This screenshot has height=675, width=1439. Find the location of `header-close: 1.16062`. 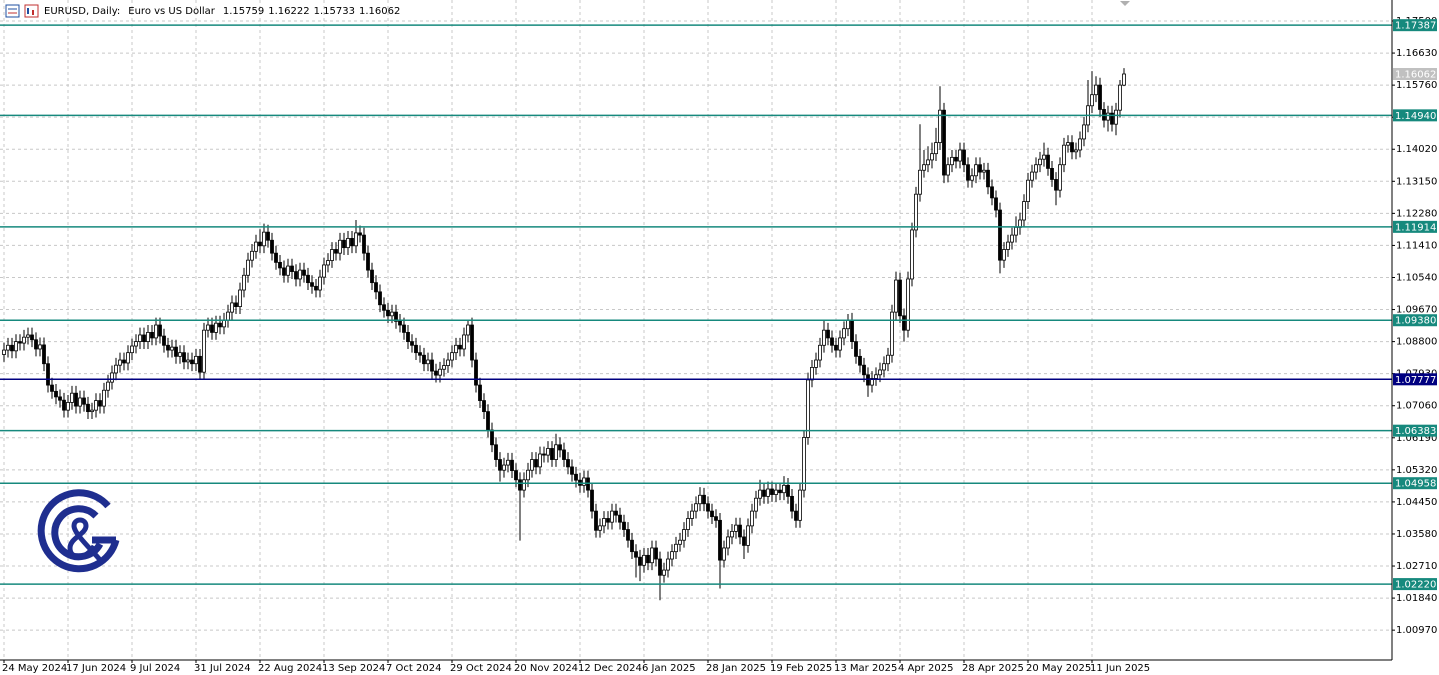

header-close: 1.16062 is located at coordinates (379, 11).